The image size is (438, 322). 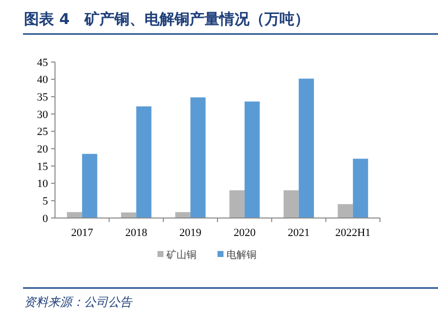 I want to click on y-tick-label: 35, so click(x=42, y=98).